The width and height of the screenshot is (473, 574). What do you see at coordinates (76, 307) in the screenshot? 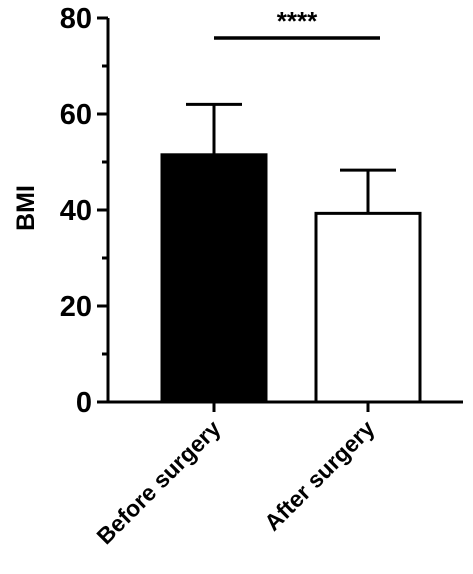
I see `y-tick-label: 20` at bounding box center [76, 307].